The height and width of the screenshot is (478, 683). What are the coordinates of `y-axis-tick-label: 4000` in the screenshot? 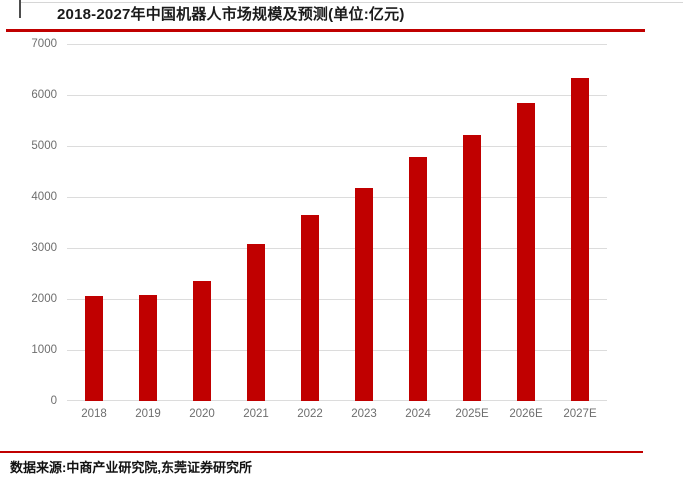 It's located at (44, 197).